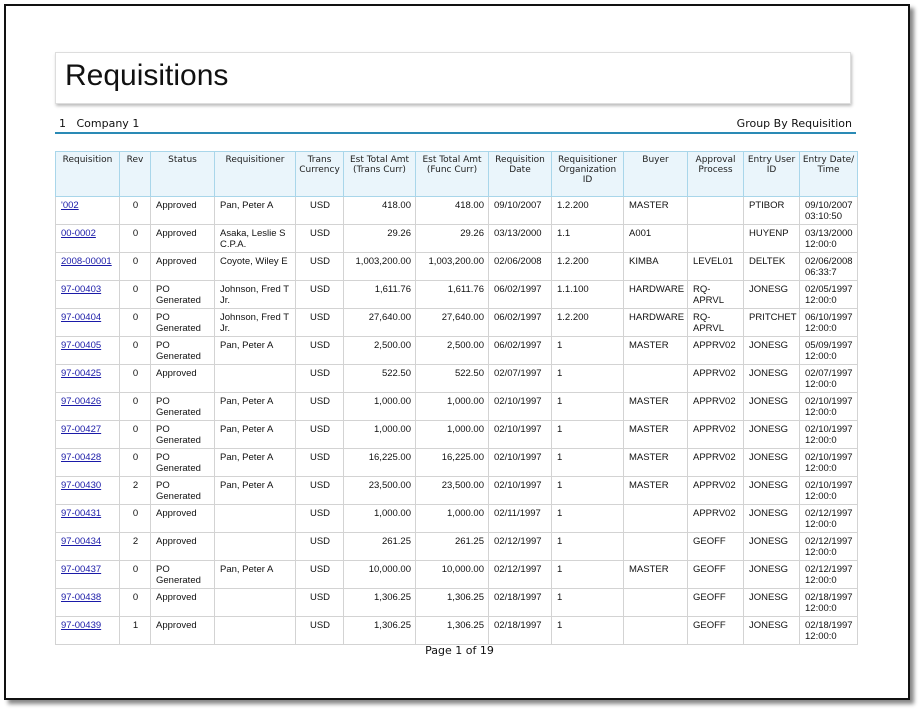 The image size is (919, 709). I want to click on table-cell: RQ-APRVL, so click(715, 322).